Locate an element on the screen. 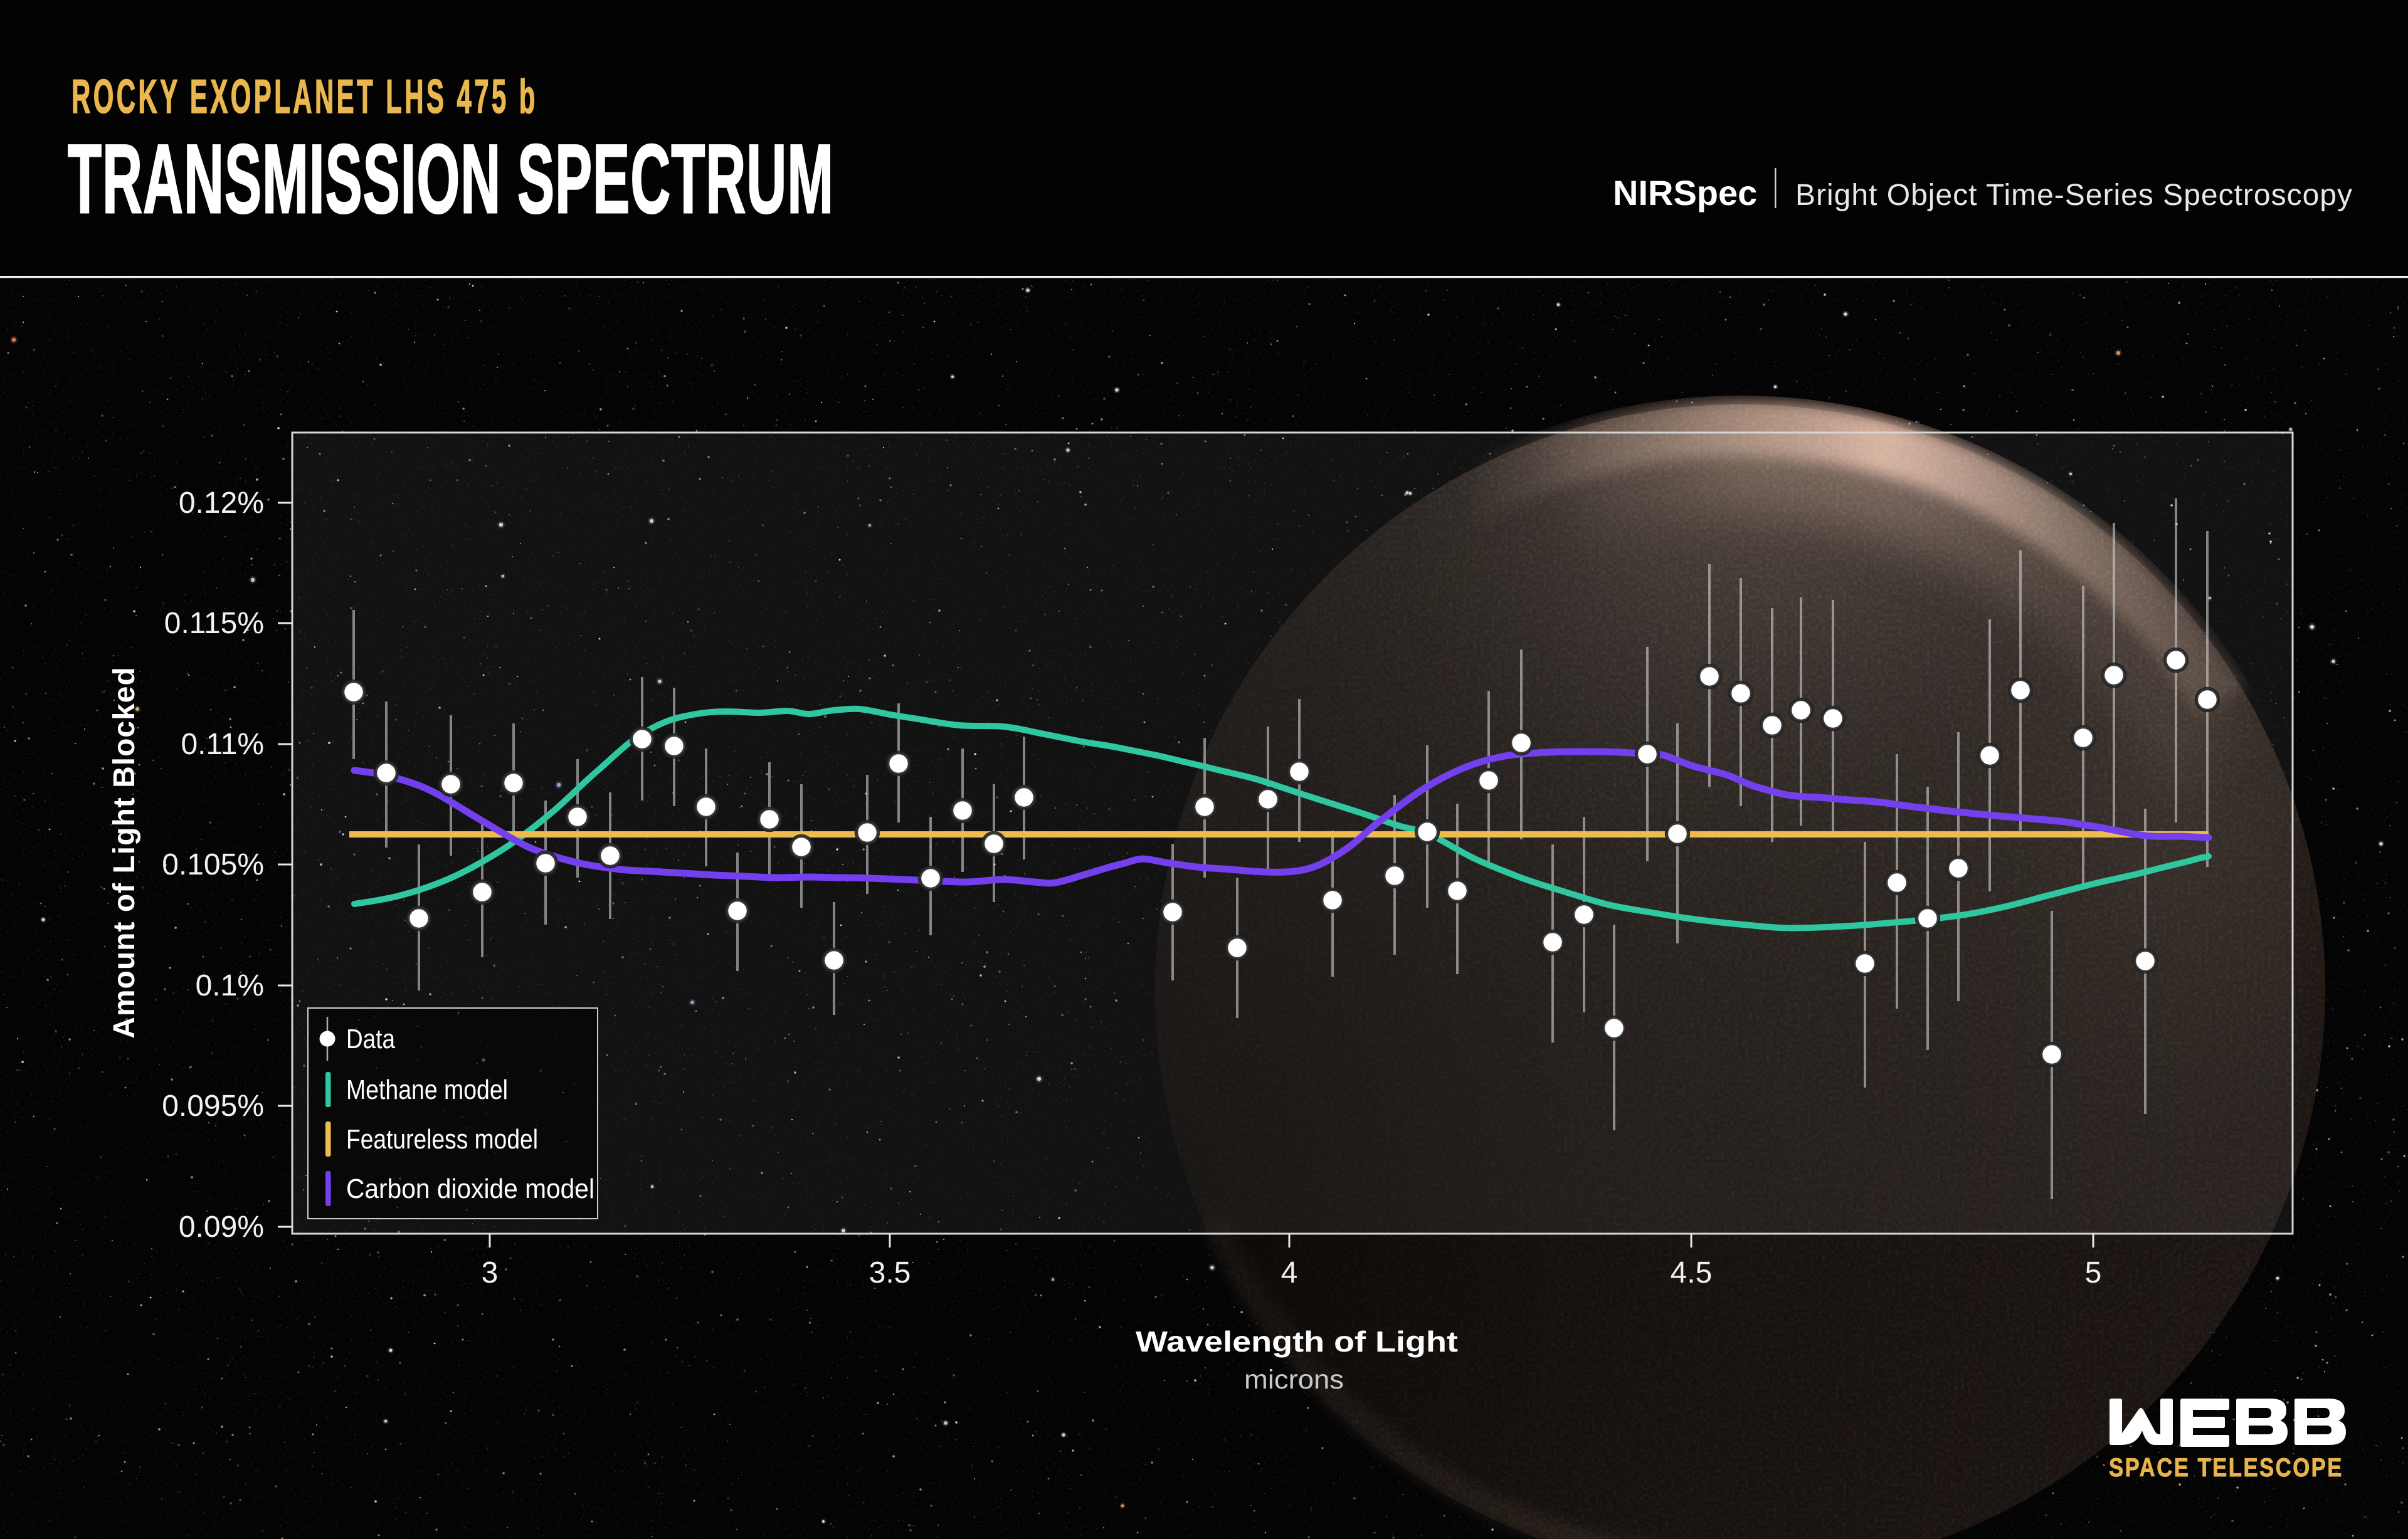  svg-text: SPACE TELESCOPE is located at coordinates (2226, 1468).